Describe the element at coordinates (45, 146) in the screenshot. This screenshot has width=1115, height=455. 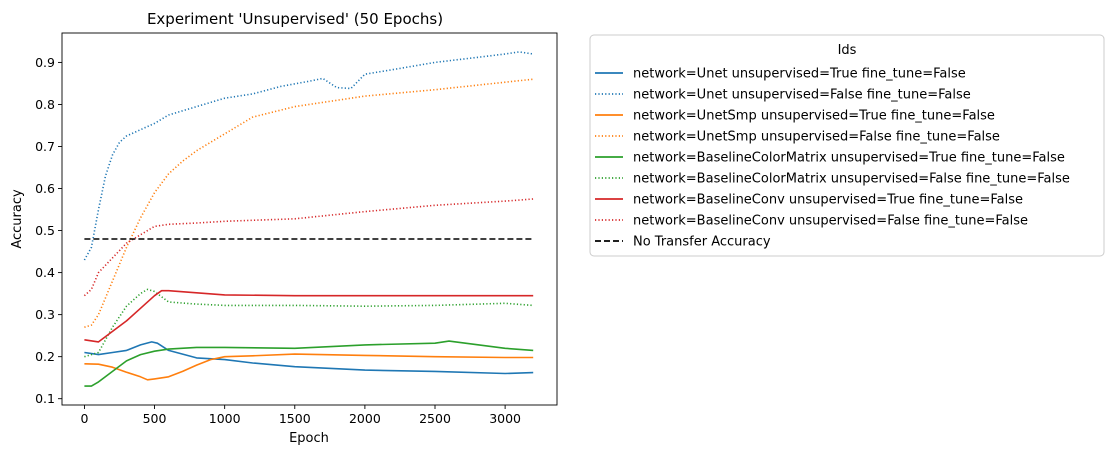
I see `y-tick-label: 0.7` at that location.